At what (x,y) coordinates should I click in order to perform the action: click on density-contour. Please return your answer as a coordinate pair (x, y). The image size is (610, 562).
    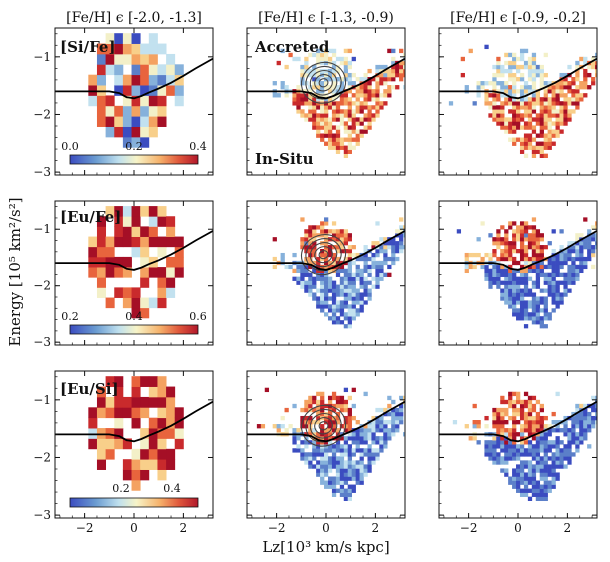
    Looking at the image, I should click on (323, 255).